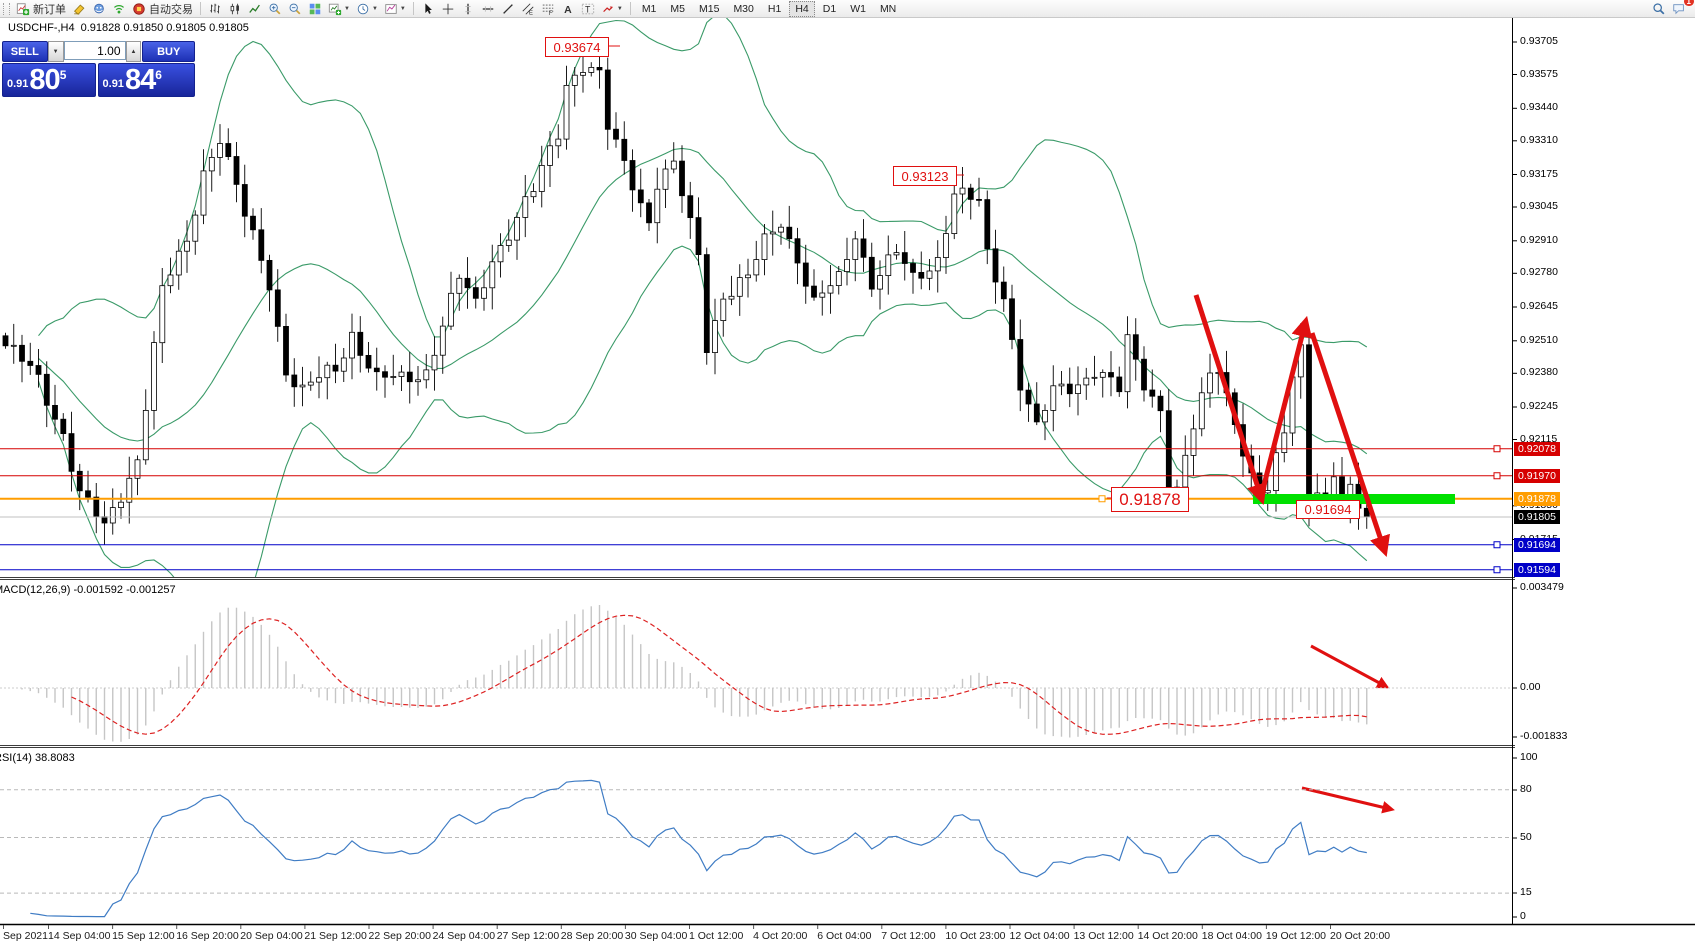 The width and height of the screenshot is (1695, 946). What do you see at coordinates (275, 9) in the screenshot?
I see `zoom-in-icon` at bounding box center [275, 9].